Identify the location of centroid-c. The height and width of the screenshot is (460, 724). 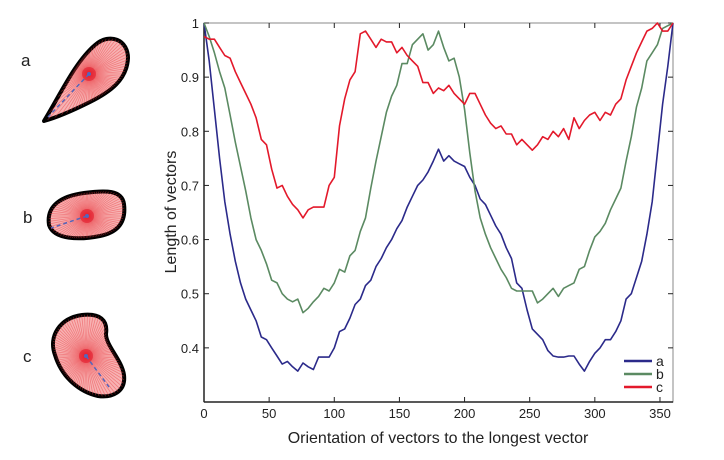
(86, 356).